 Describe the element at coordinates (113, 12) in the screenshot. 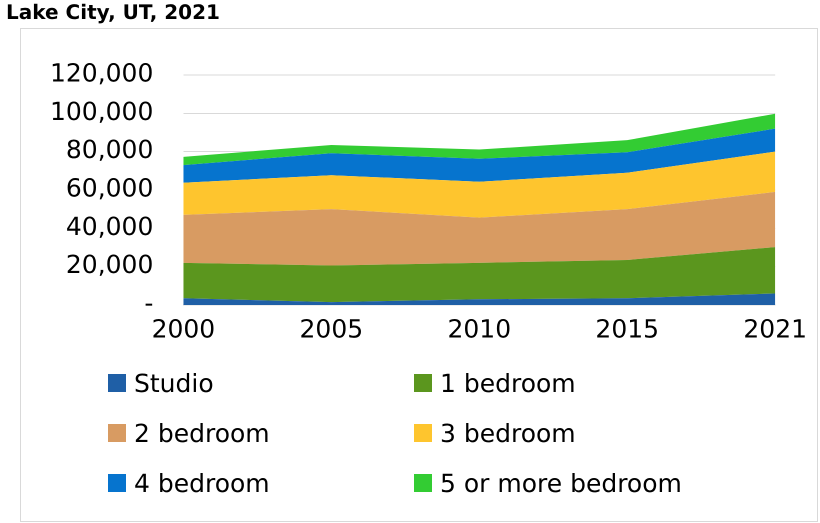

I see `chart-title: Lake City, UT, 2021` at that location.